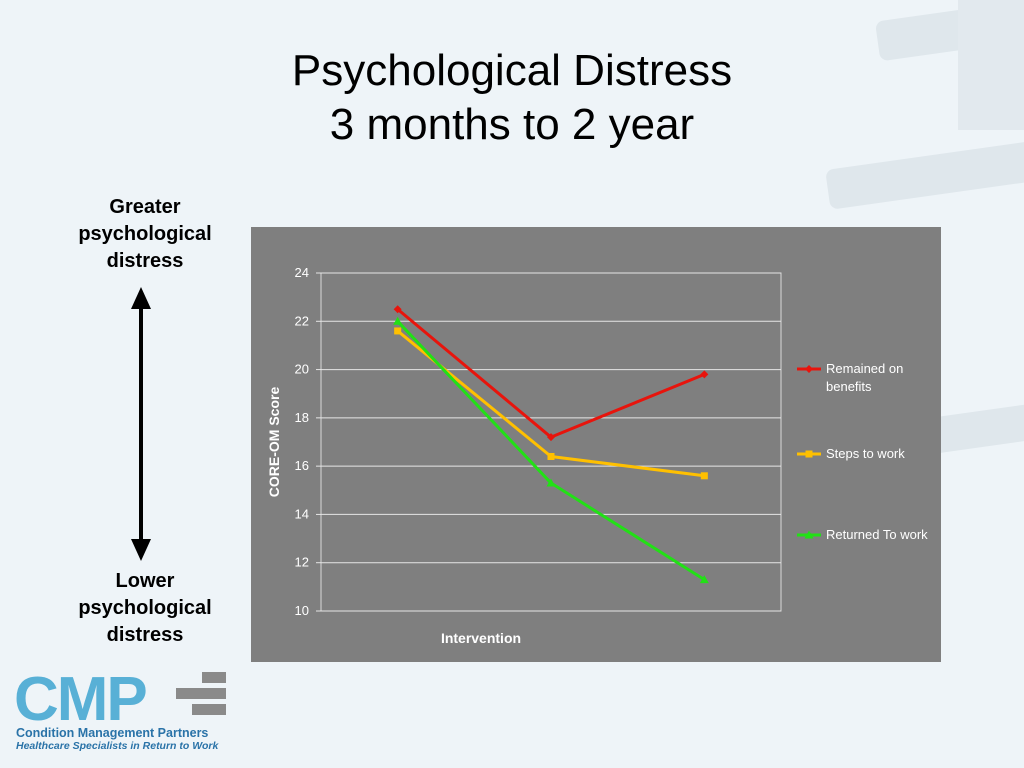  What do you see at coordinates (201, 693) in the screenshot?
I see `logo-bars-icon` at bounding box center [201, 693].